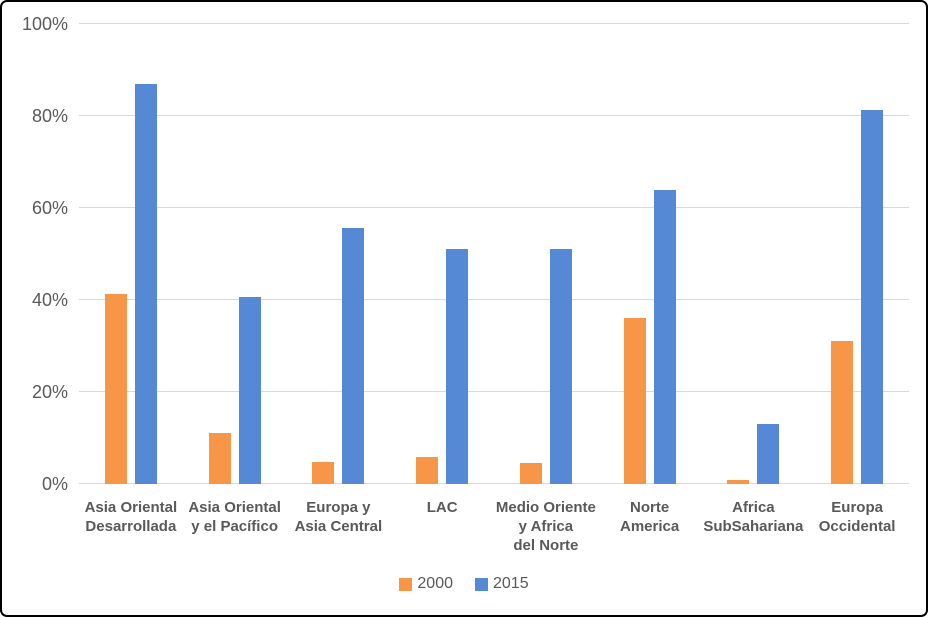 Image resolution: width=928 pixels, height=617 pixels. I want to click on legend-item-2000: 2000, so click(426, 584).